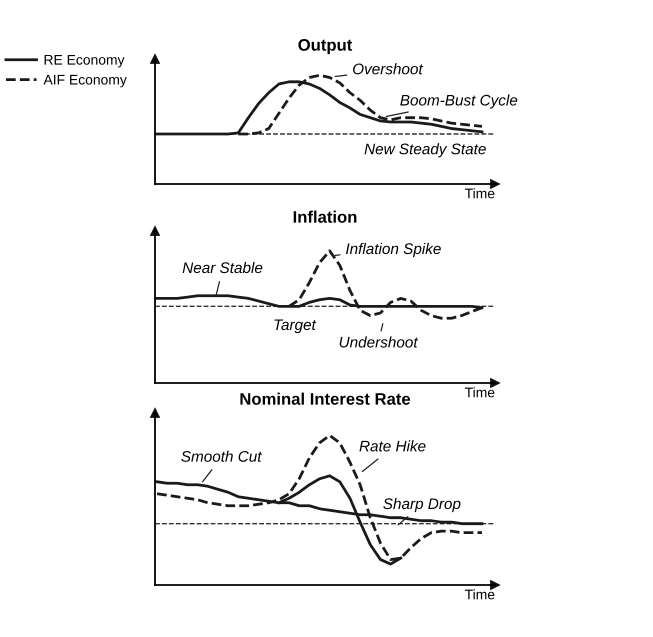 This screenshot has width=653, height=637. I want to click on annotation: Undershoot, so click(379, 342).